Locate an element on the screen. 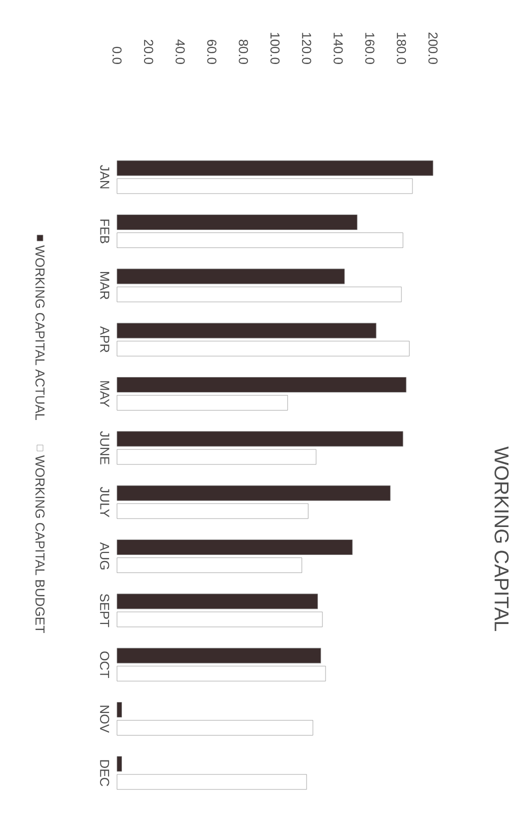 This screenshot has width=531, height=814. y-tick-label: JAN is located at coordinates (105, 176).